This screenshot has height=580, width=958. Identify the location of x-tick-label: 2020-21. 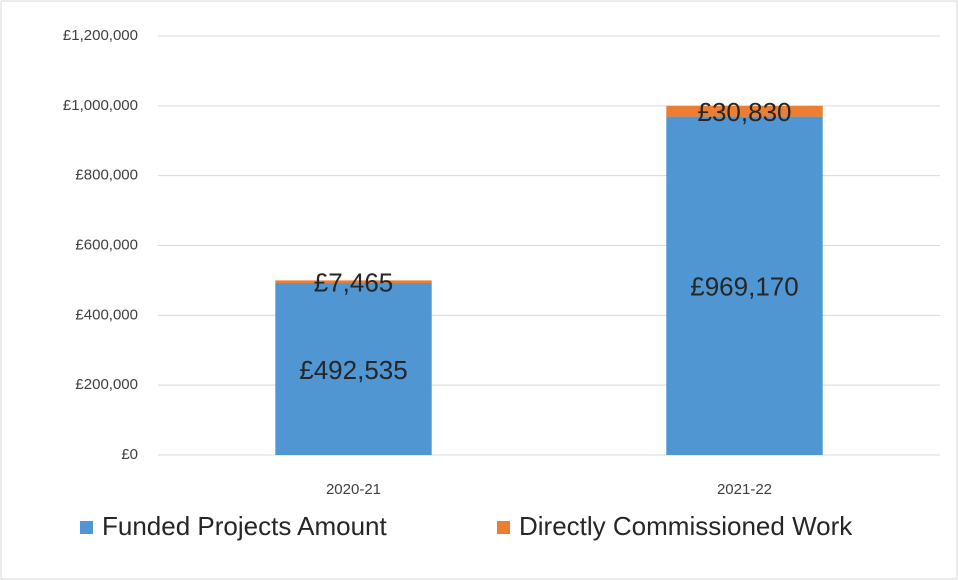
(353, 489).